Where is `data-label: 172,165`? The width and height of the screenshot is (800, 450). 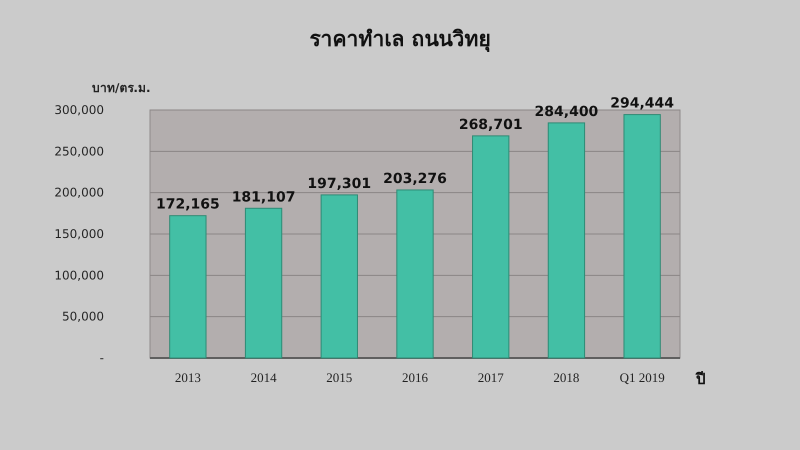 data-label: 172,165 is located at coordinates (188, 204).